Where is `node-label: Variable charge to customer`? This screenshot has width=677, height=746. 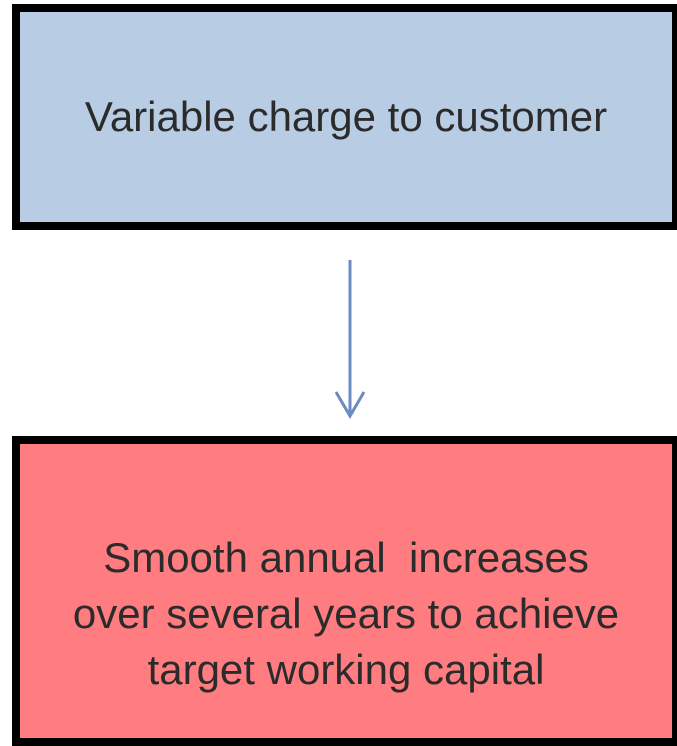
node-label: Variable charge to customer is located at coordinates (346, 116).